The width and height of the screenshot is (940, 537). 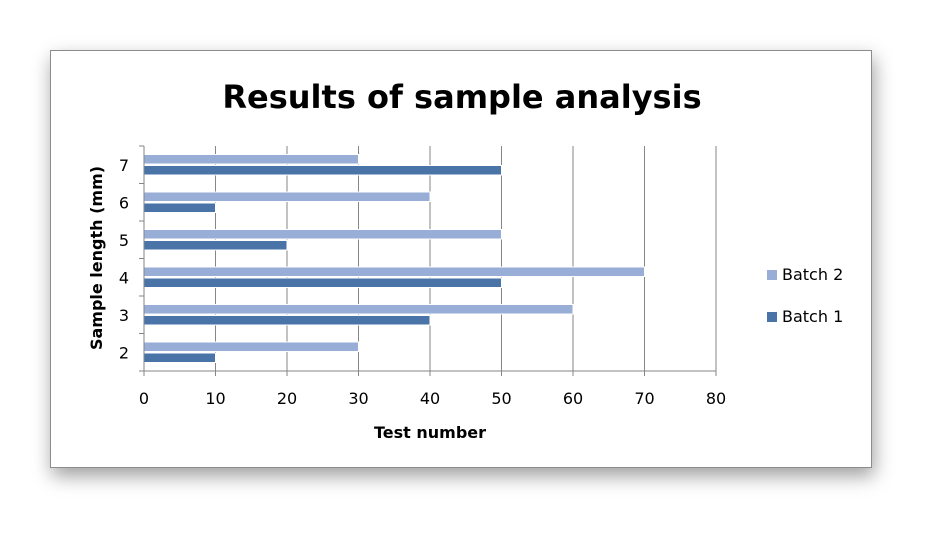 I want to click on y-tick-label: 2, so click(x=124, y=352).